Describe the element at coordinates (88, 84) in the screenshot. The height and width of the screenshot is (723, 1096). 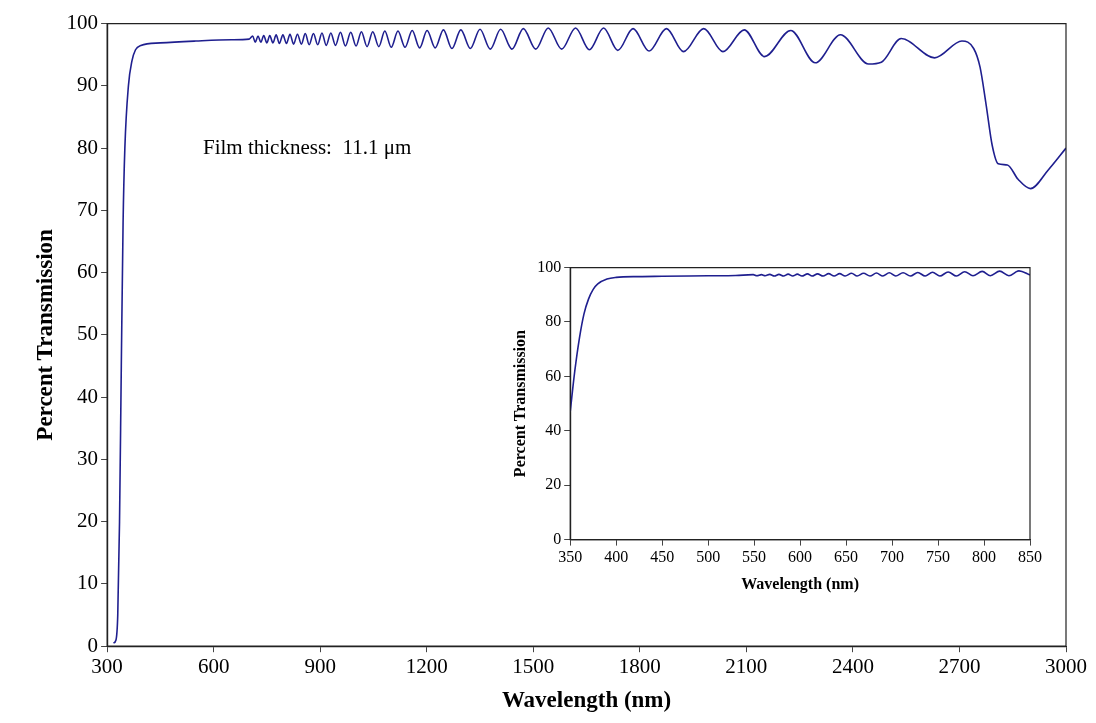
I see `y-tick-label: 90` at that location.